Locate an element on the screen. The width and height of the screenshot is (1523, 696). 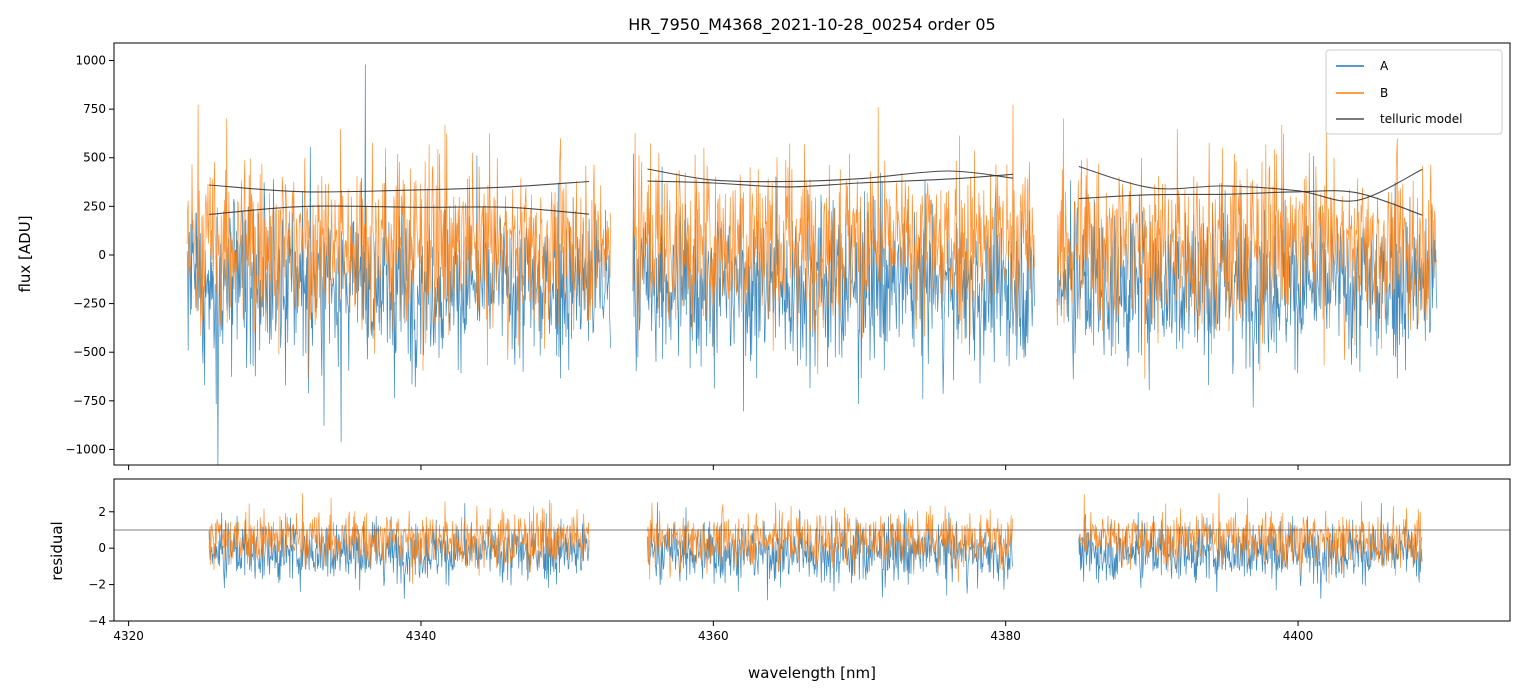
residual-plot-area is located at coordinates (812, 547).